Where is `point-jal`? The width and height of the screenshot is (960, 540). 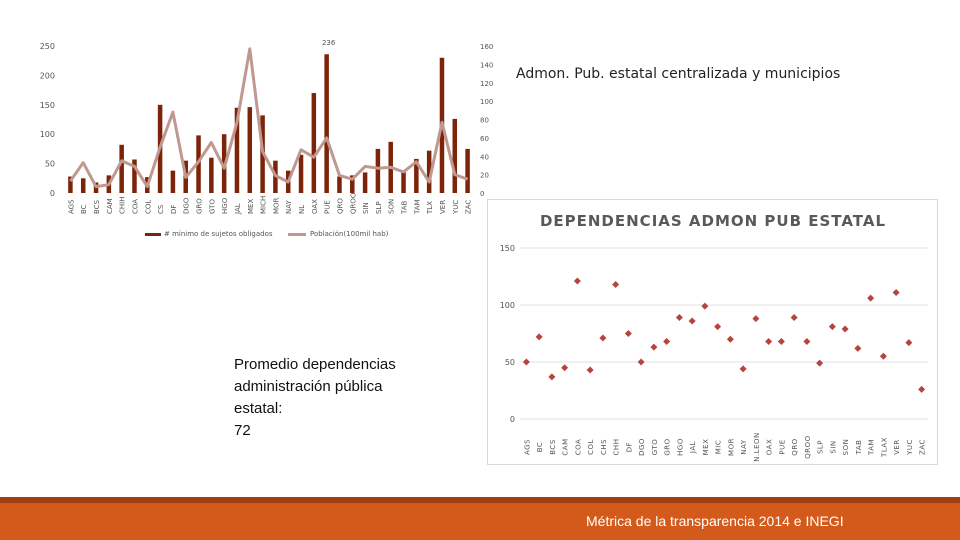
point-jal is located at coordinates (692, 321).